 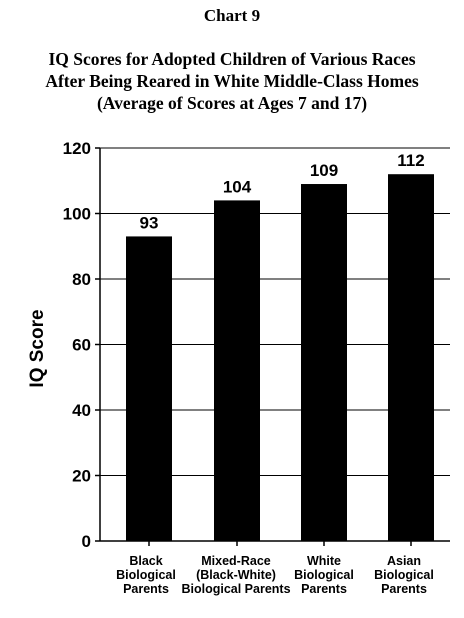 What do you see at coordinates (236, 589) in the screenshot?
I see `category-label-2-line-3: Biological Parents` at bounding box center [236, 589].